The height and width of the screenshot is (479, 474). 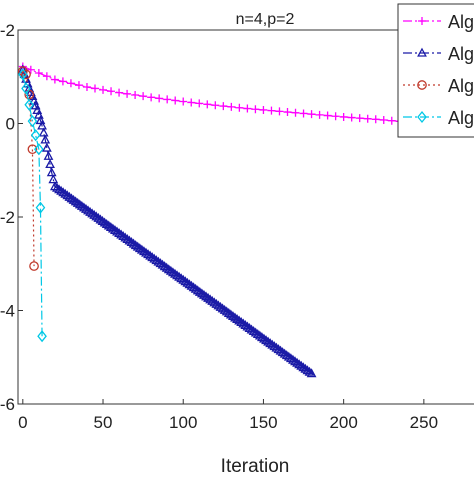 What do you see at coordinates (22, 422) in the screenshot?
I see `x-tick-label: 0` at bounding box center [22, 422].